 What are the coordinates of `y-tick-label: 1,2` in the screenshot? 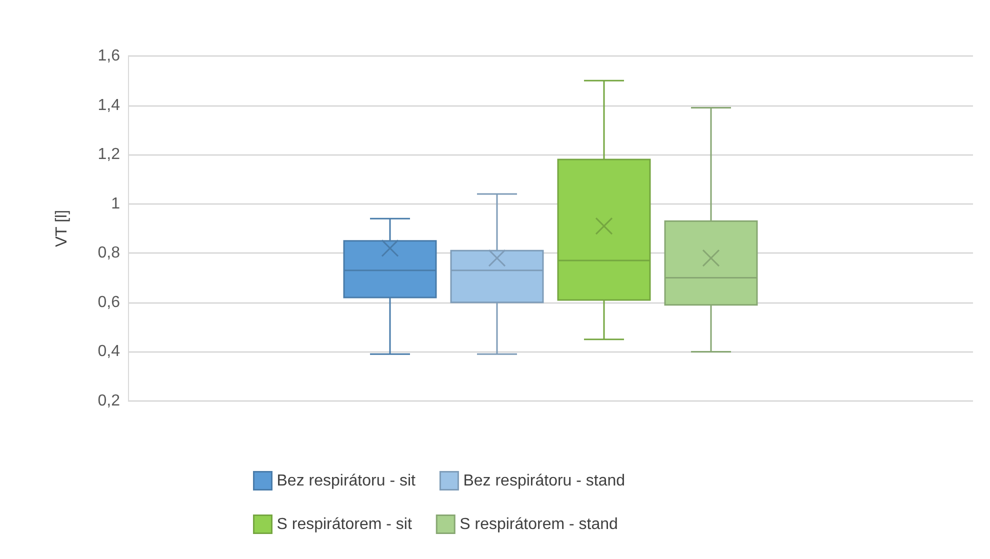 It's located at (109, 155).